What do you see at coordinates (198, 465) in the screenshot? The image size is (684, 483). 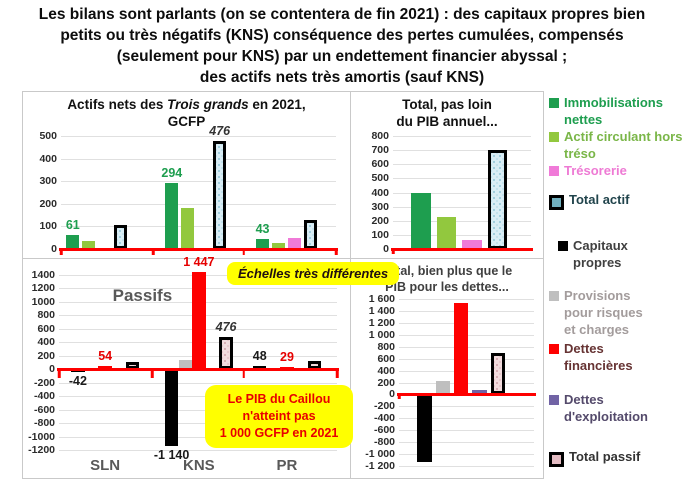 I see `category-label-kns: KNS` at bounding box center [198, 465].